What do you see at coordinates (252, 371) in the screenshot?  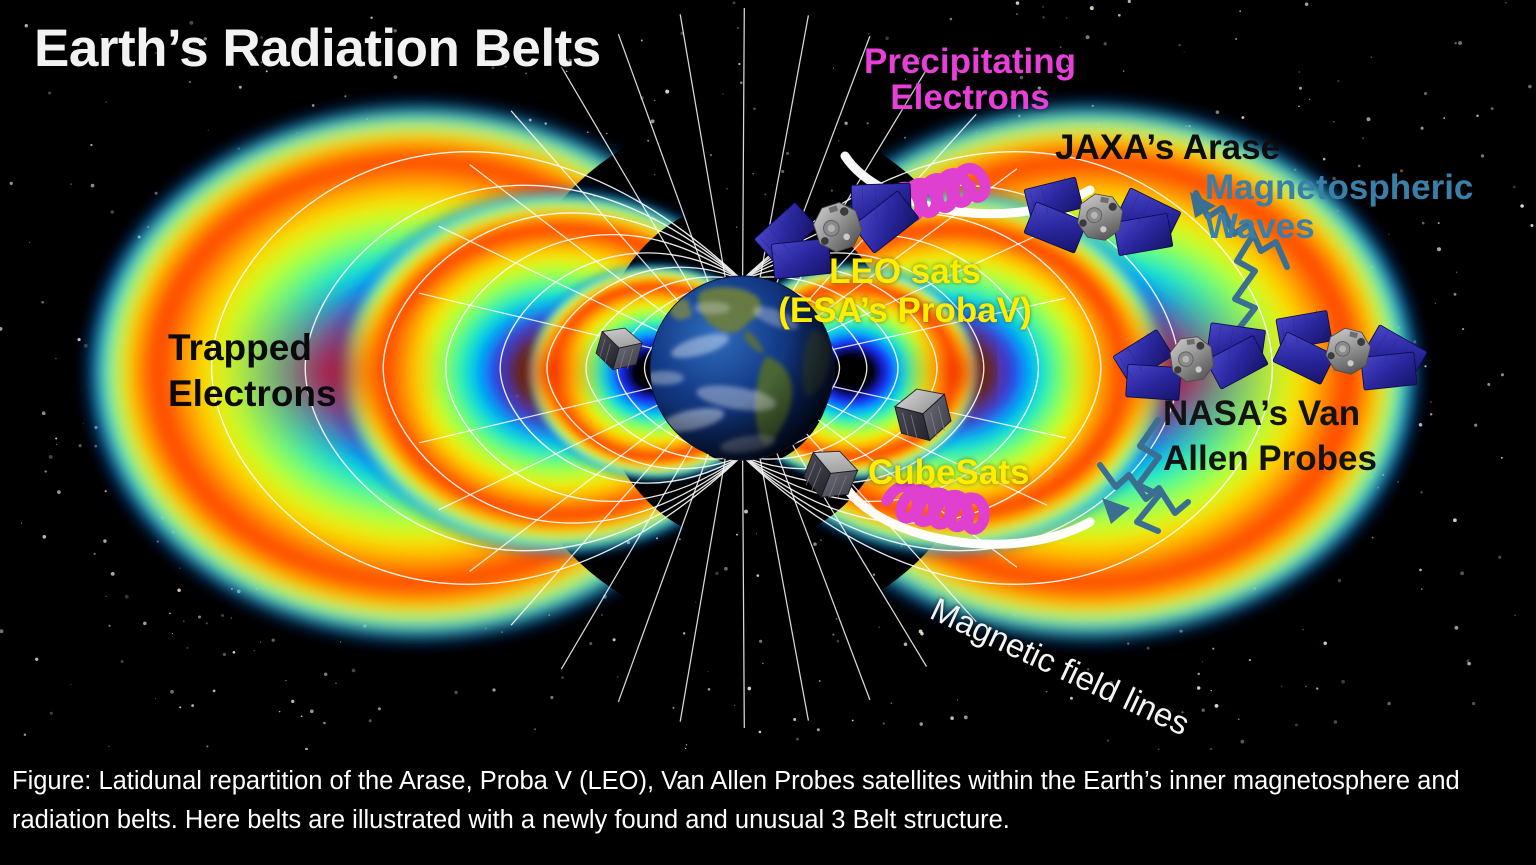 I see `label-trapped-electrons: Trapped Electrons` at bounding box center [252, 371].